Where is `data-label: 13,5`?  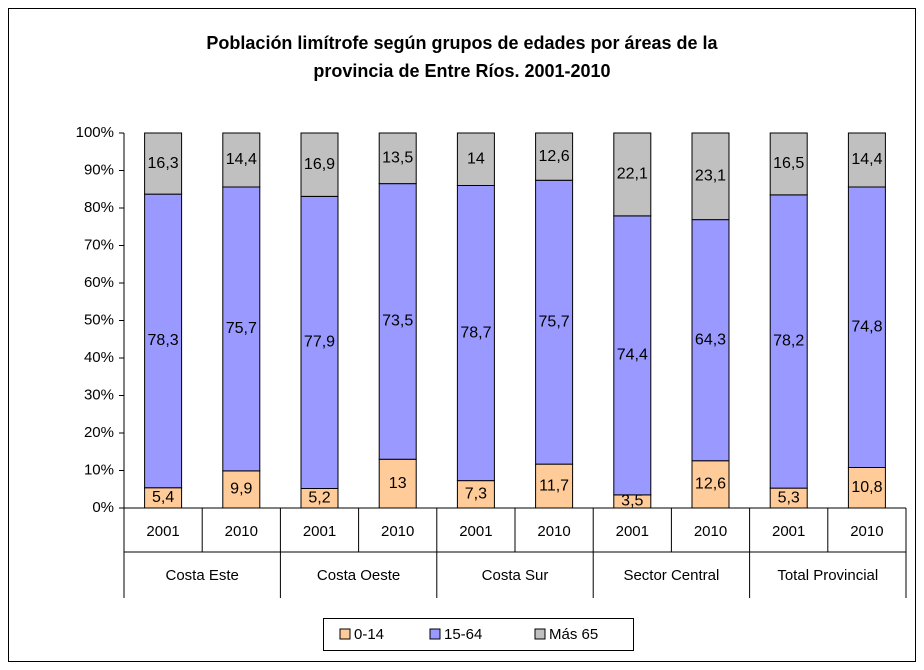
data-label: 13,5 is located at coordinates (397, 158).